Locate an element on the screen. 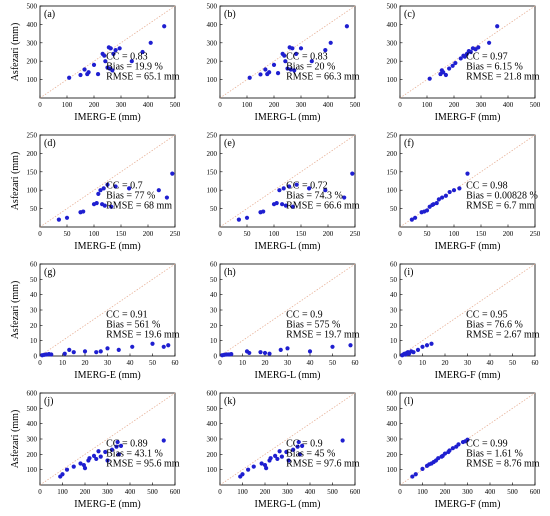 The image size is (550, 516). stat-line: CC = 0.99 is located at coordinates (486, 443).